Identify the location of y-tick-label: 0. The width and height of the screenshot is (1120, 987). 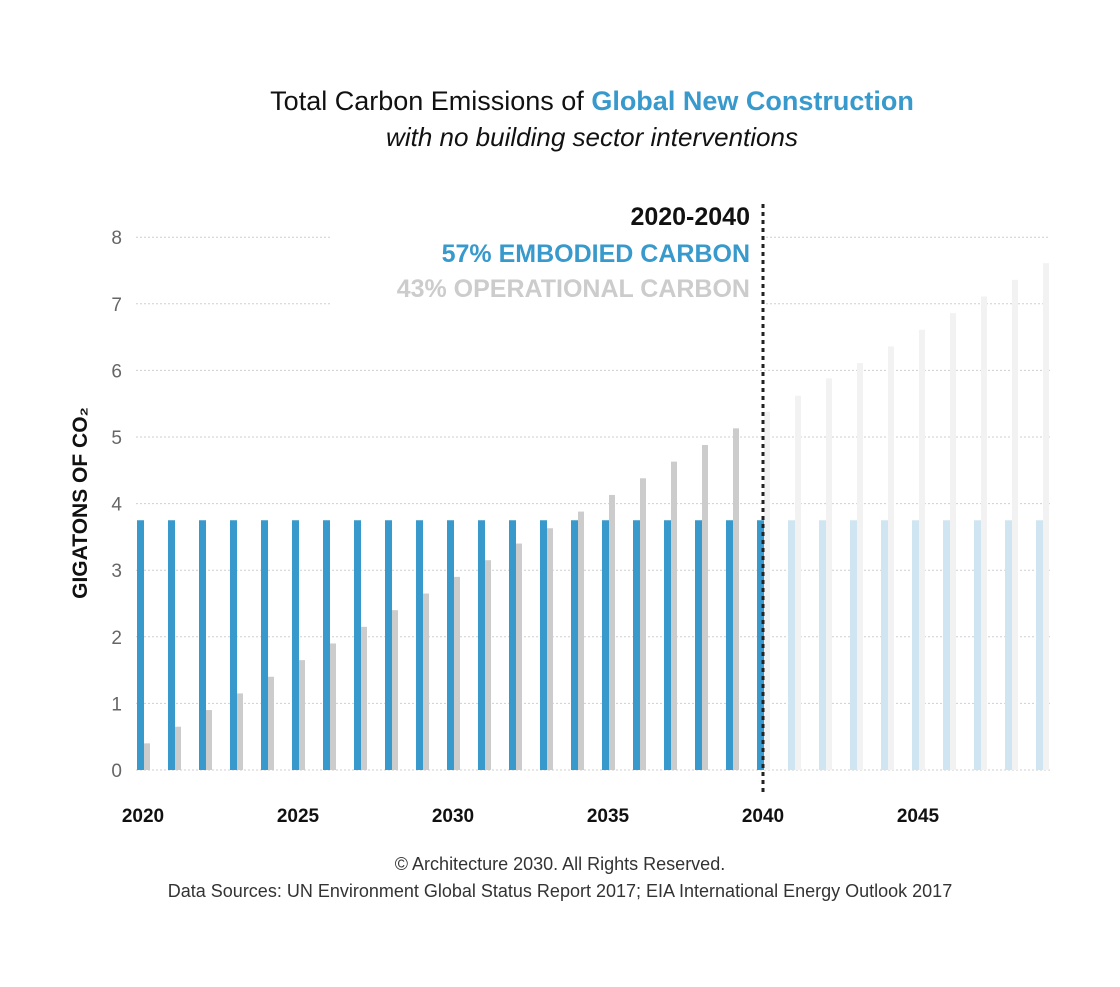
(116, 771).